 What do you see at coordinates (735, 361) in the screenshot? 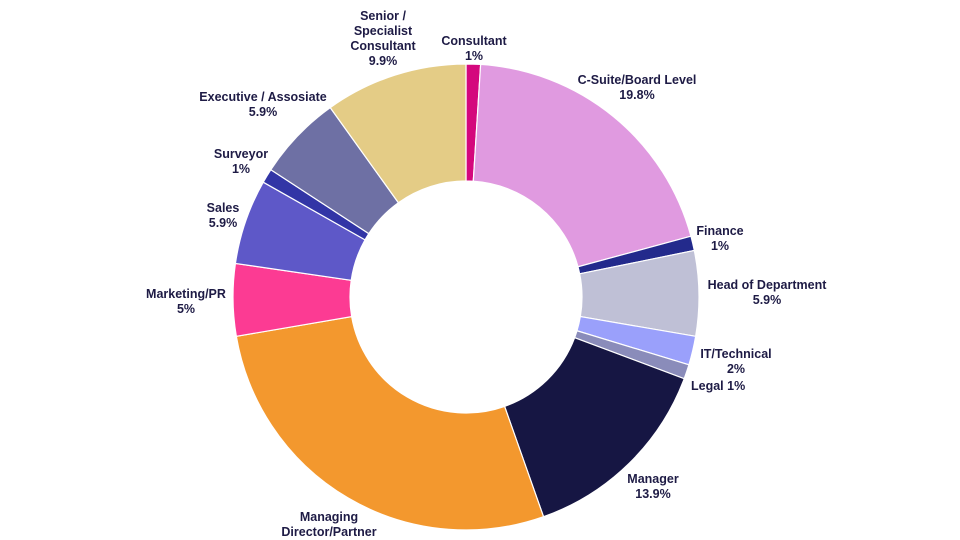
I see `slice-label-it-technical: IT/Technical 2%` at bounding box center [735, 361].